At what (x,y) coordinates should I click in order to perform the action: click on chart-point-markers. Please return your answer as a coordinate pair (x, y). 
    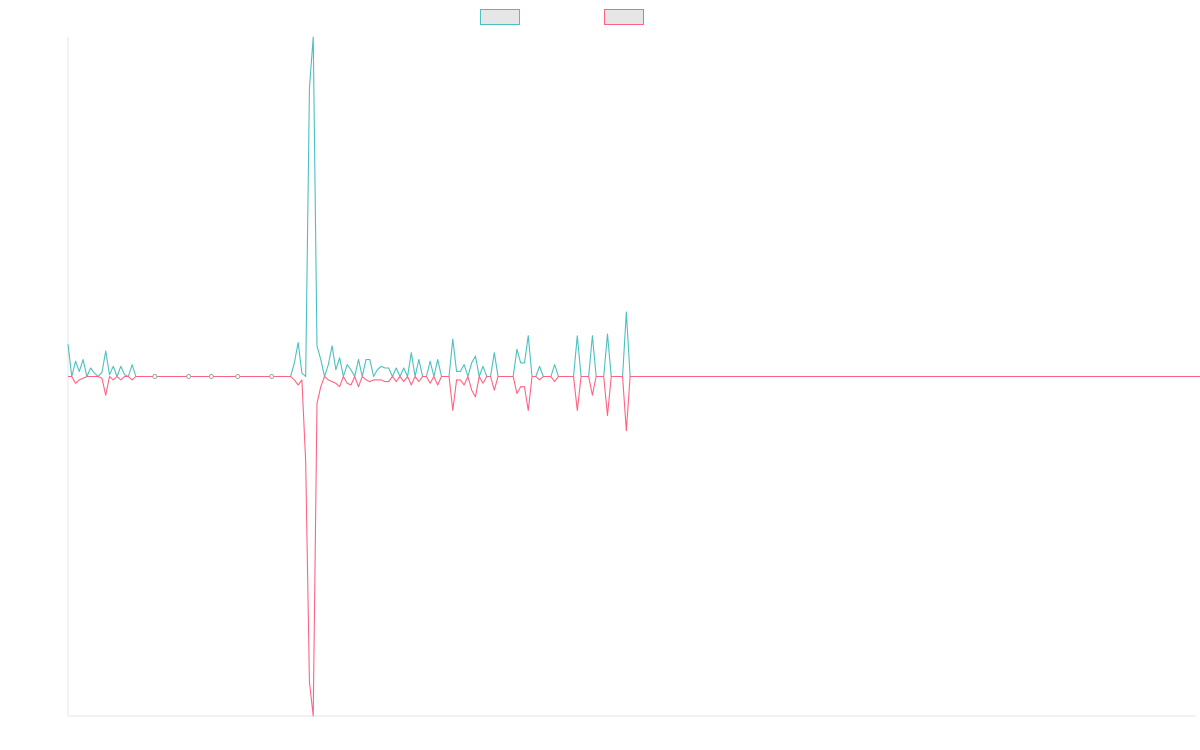
    Looking at the image, I should click on (213, 376).